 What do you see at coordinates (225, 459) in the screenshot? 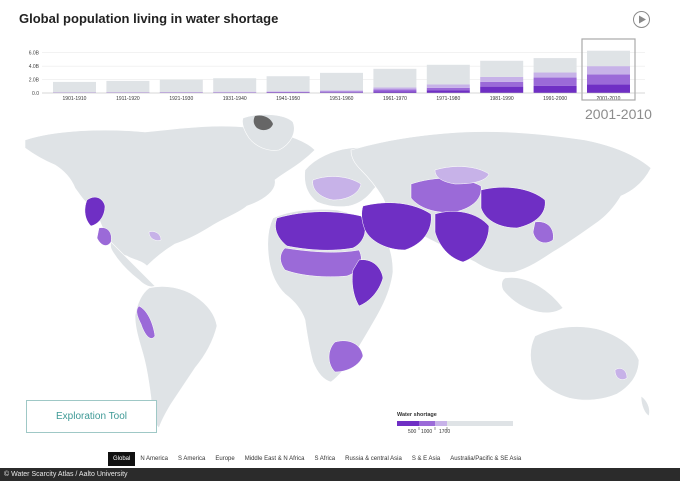
I see `region-tab-europe: Europe` at bounding box center [225, 459].